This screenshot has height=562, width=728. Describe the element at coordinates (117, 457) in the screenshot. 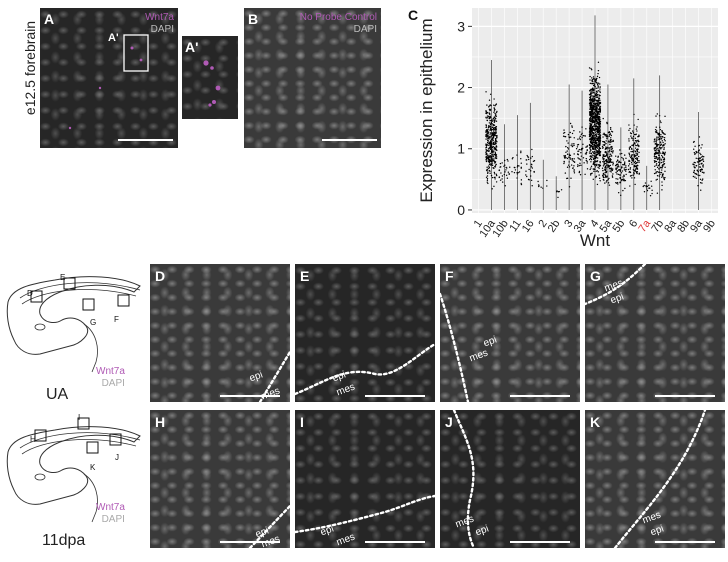

I see `region-box-label: J` at that location.